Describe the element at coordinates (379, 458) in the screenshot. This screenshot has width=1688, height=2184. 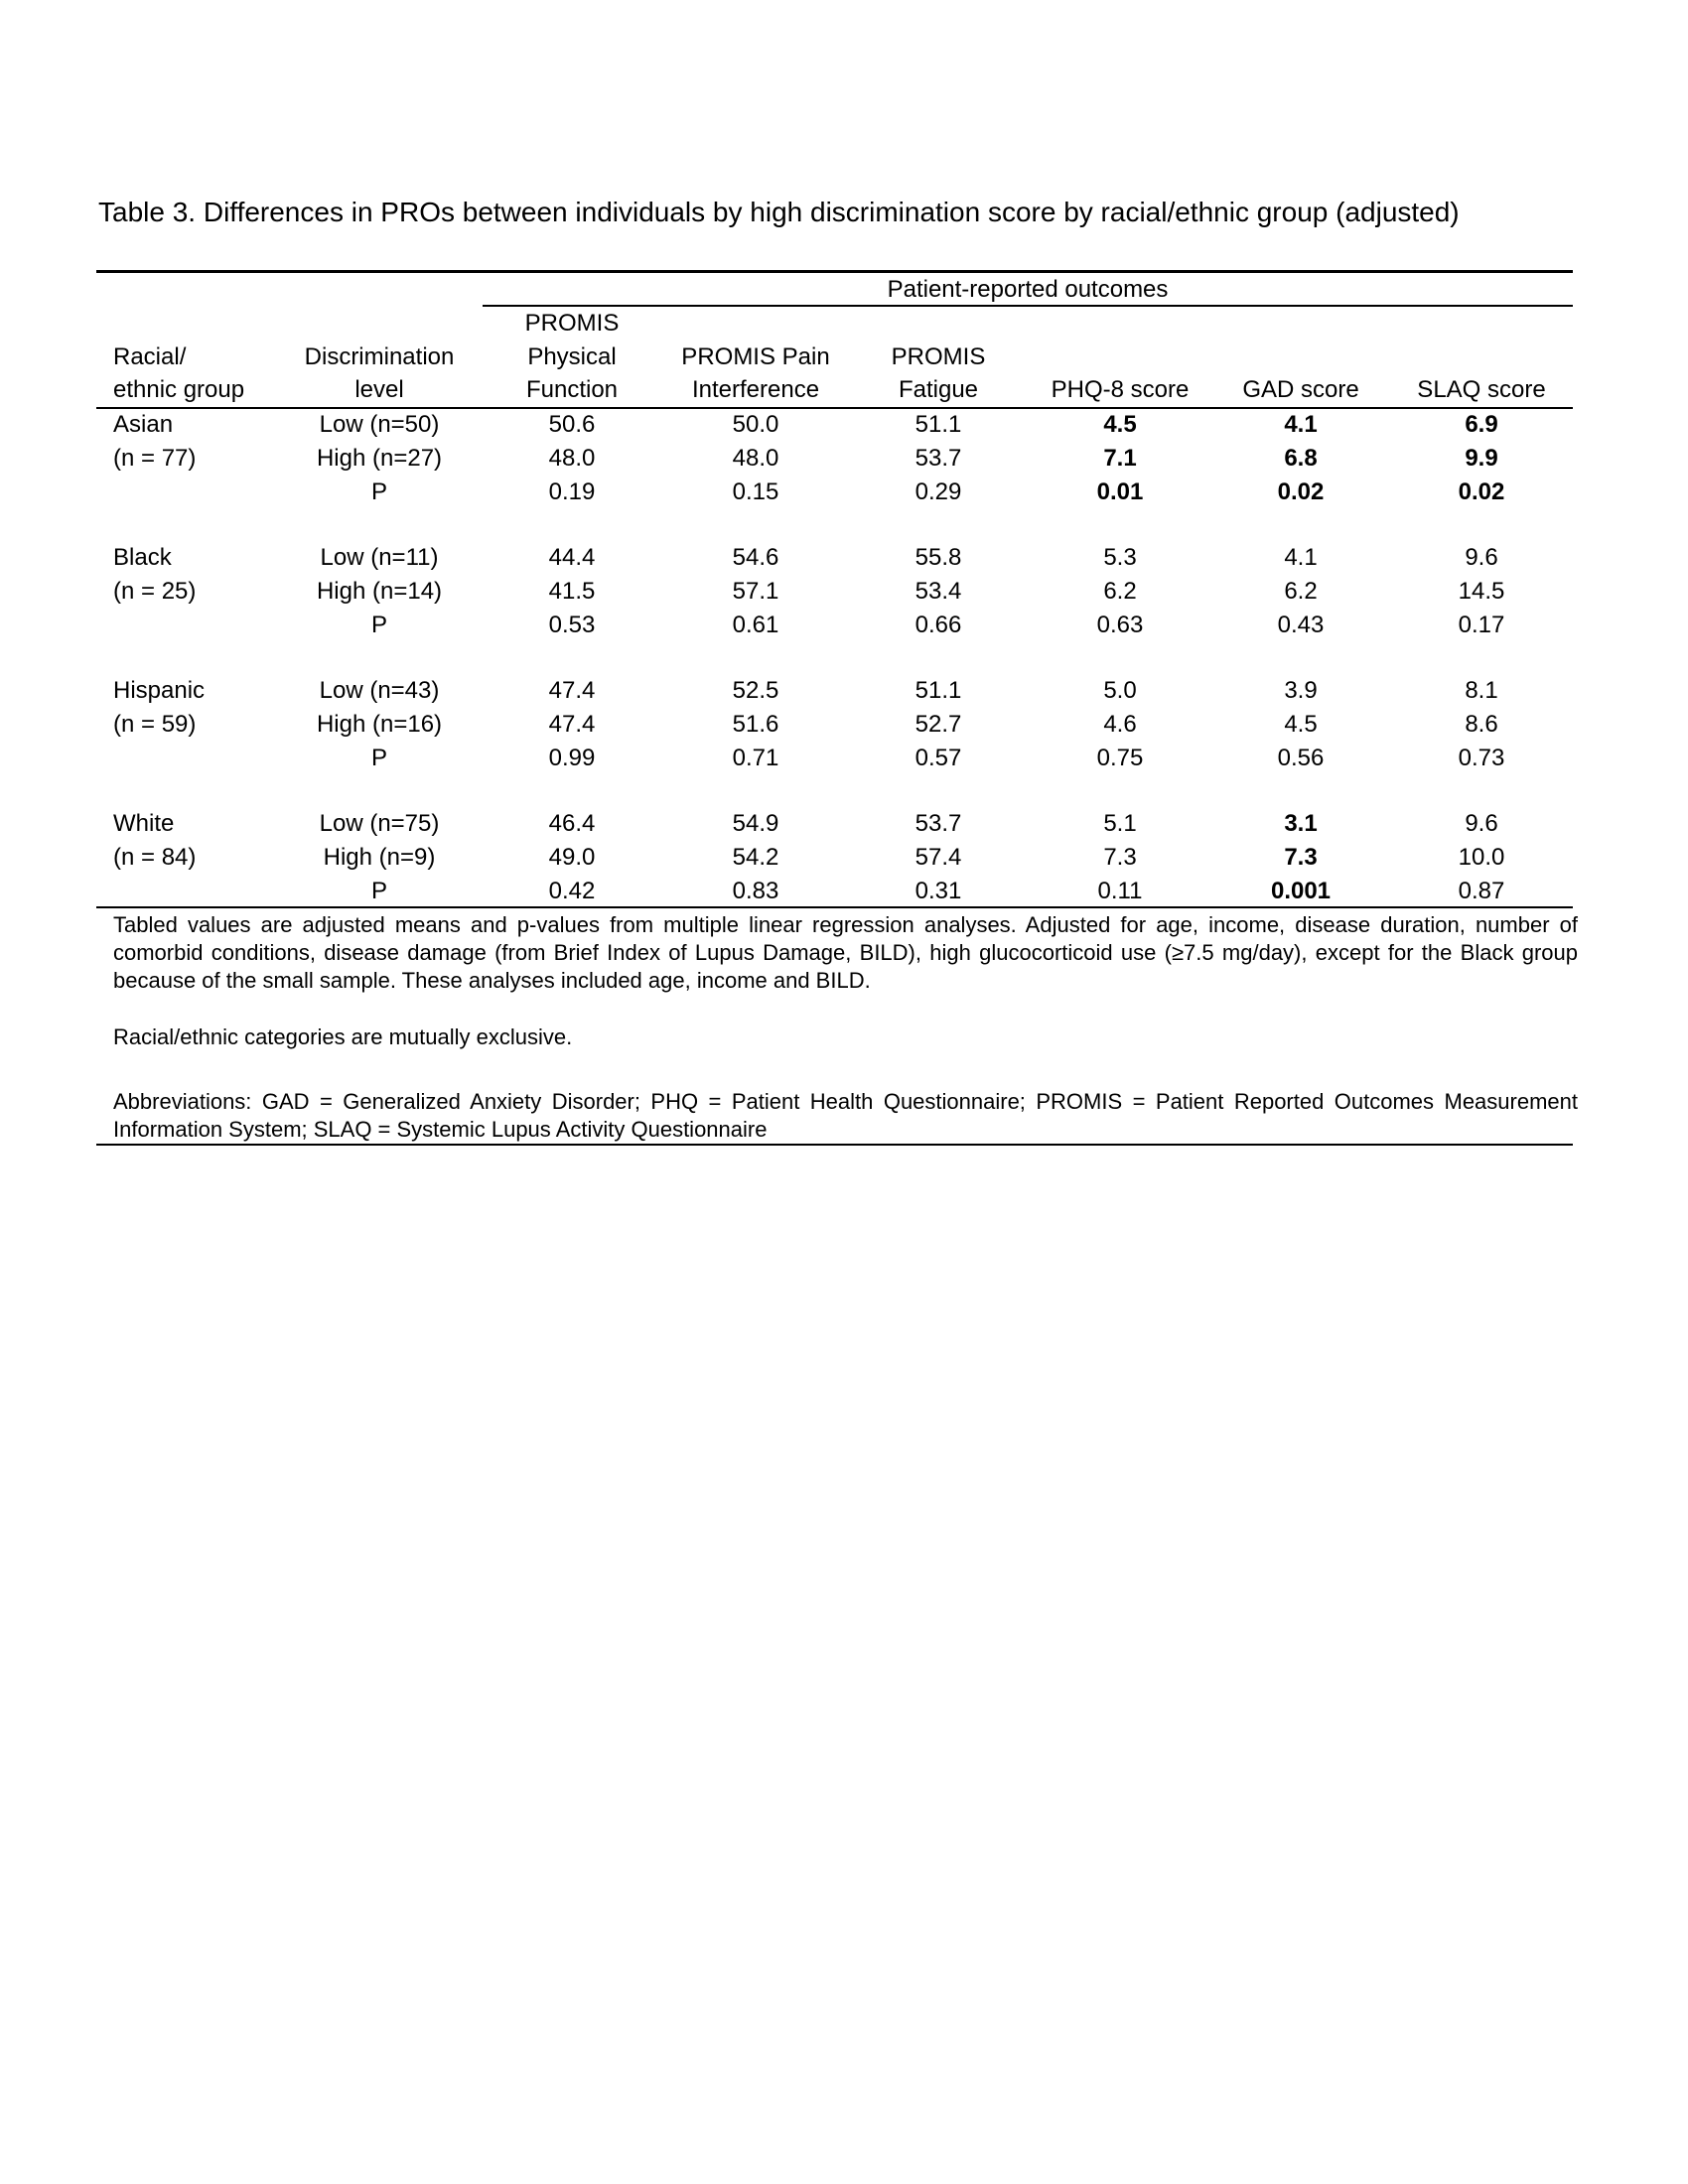
I see `discrimination-level: High (n=27)` at that location.